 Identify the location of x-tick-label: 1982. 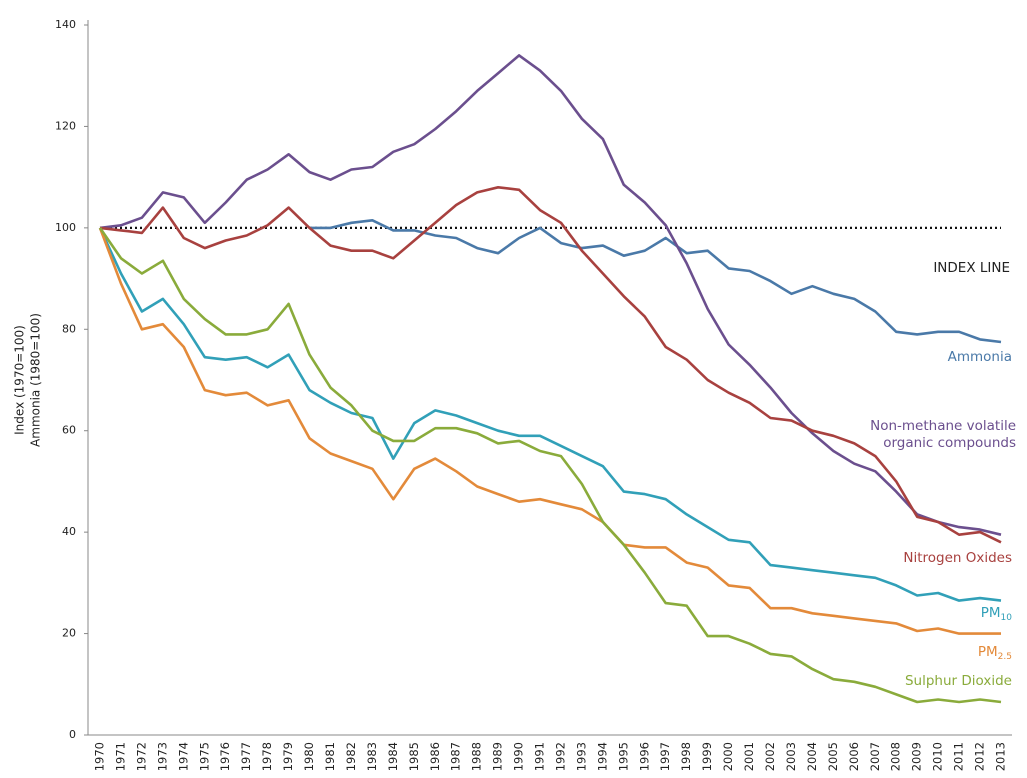
(351, 756).